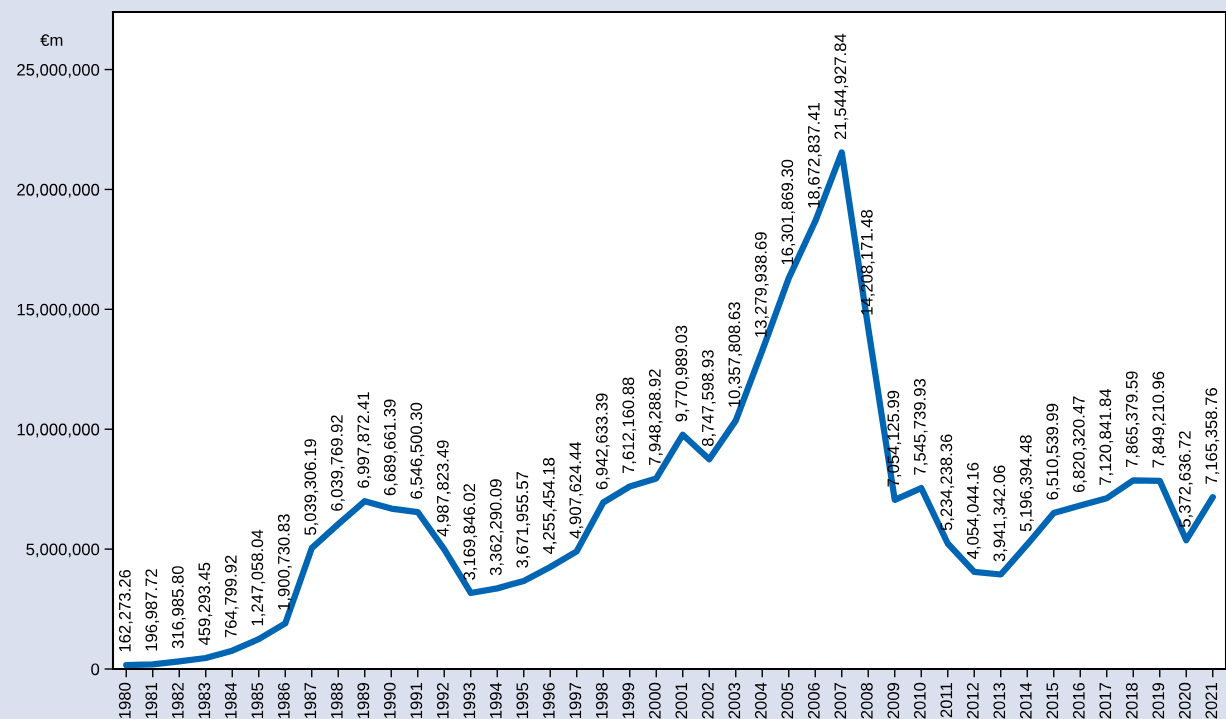 This screenshot has height=719, width=1226. Describe the element at coordinates (1132, 419) in the screenshot. I see `data-label: 7,865,379.59` at that location.